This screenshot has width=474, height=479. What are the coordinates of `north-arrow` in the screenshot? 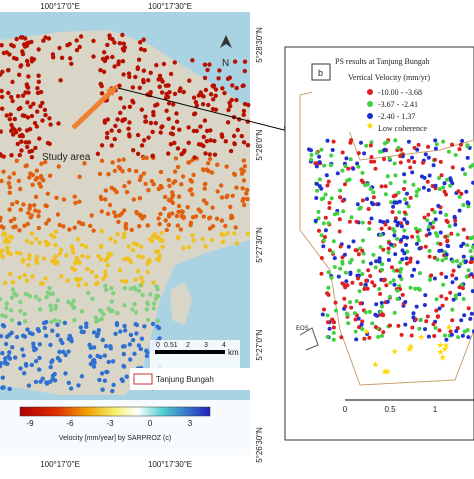 It's located at (226, 41).